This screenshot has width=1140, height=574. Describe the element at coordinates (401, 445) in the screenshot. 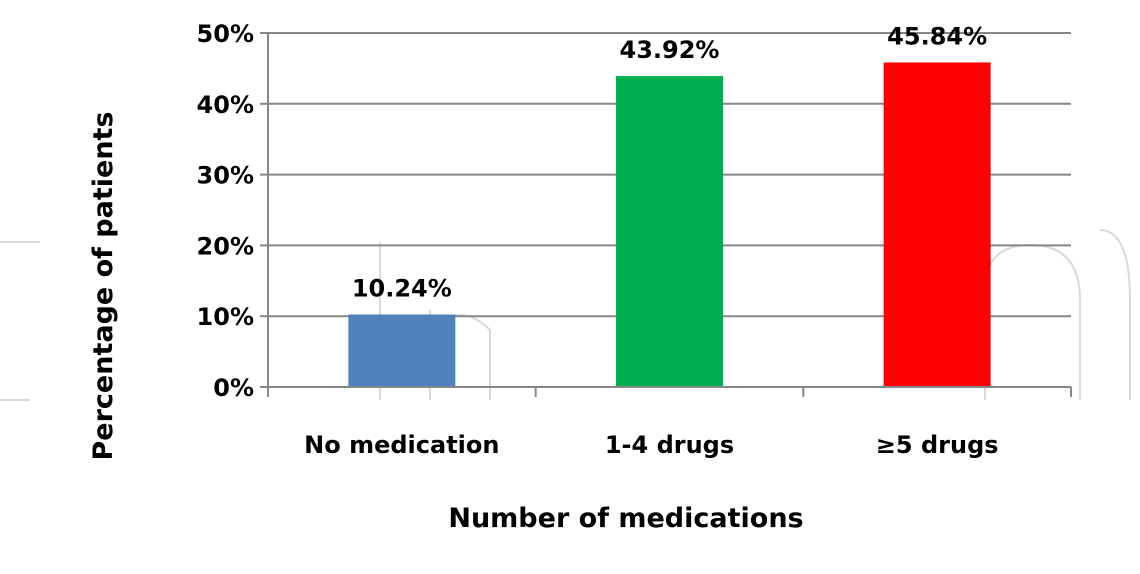

I see `x-tick-label: No medication` at that location.